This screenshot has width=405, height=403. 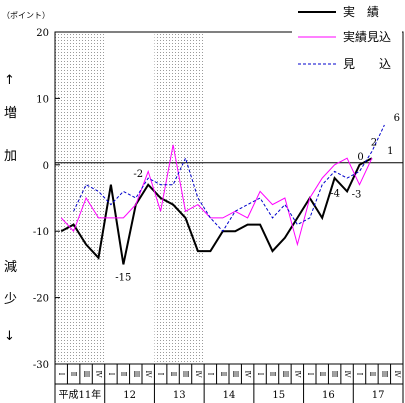 What do you see at coordinates (9, 336) in the screenshot?
I see `side-label-decrease-arrow: ↓` at bounding box center [9, 336].